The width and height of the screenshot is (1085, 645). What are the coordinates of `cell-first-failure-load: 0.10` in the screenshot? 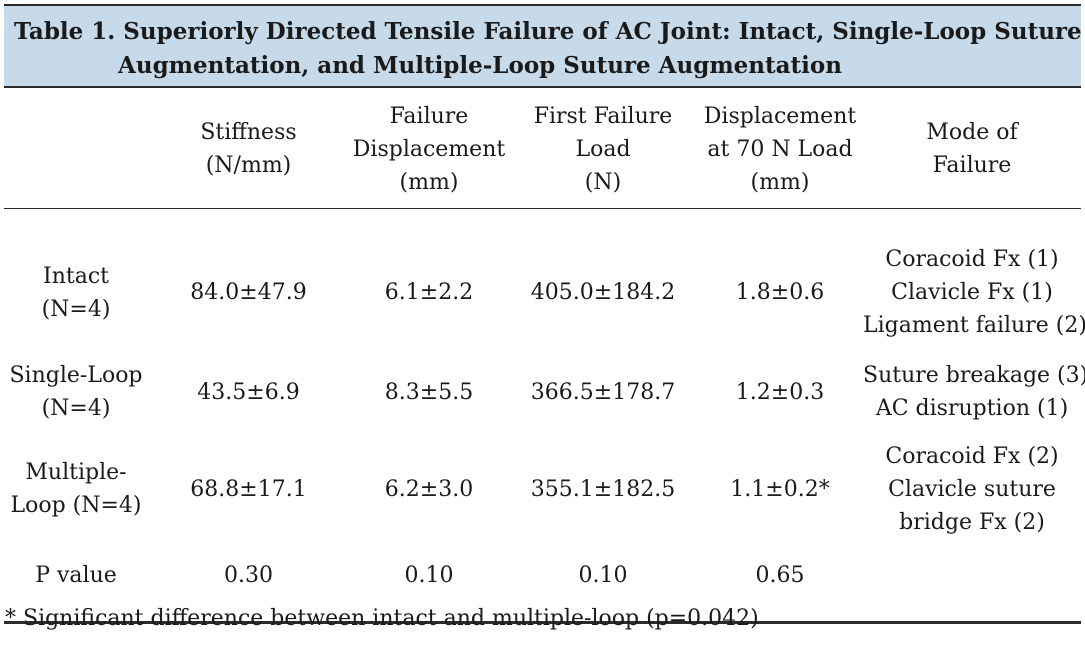 It's located at (603, 575).